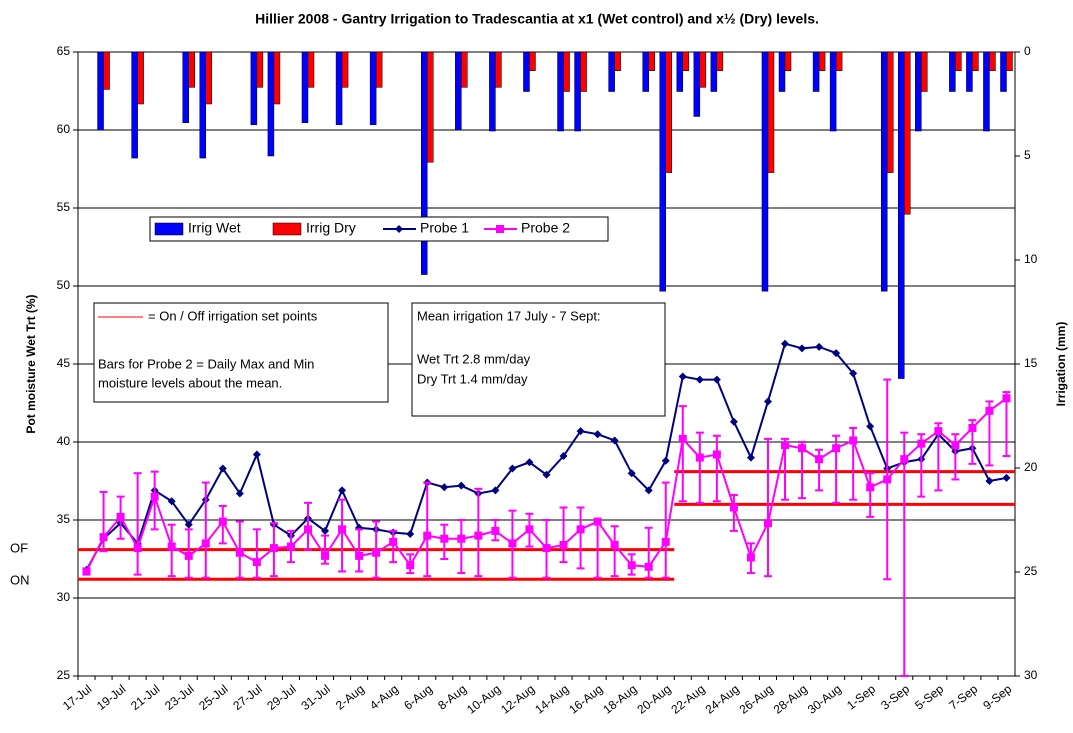 The width and height of the screenshot is (1073, 733). Describe the element at coordinates (20, 579) in the screenshot. I see `setpoint-label: ON` at that location.